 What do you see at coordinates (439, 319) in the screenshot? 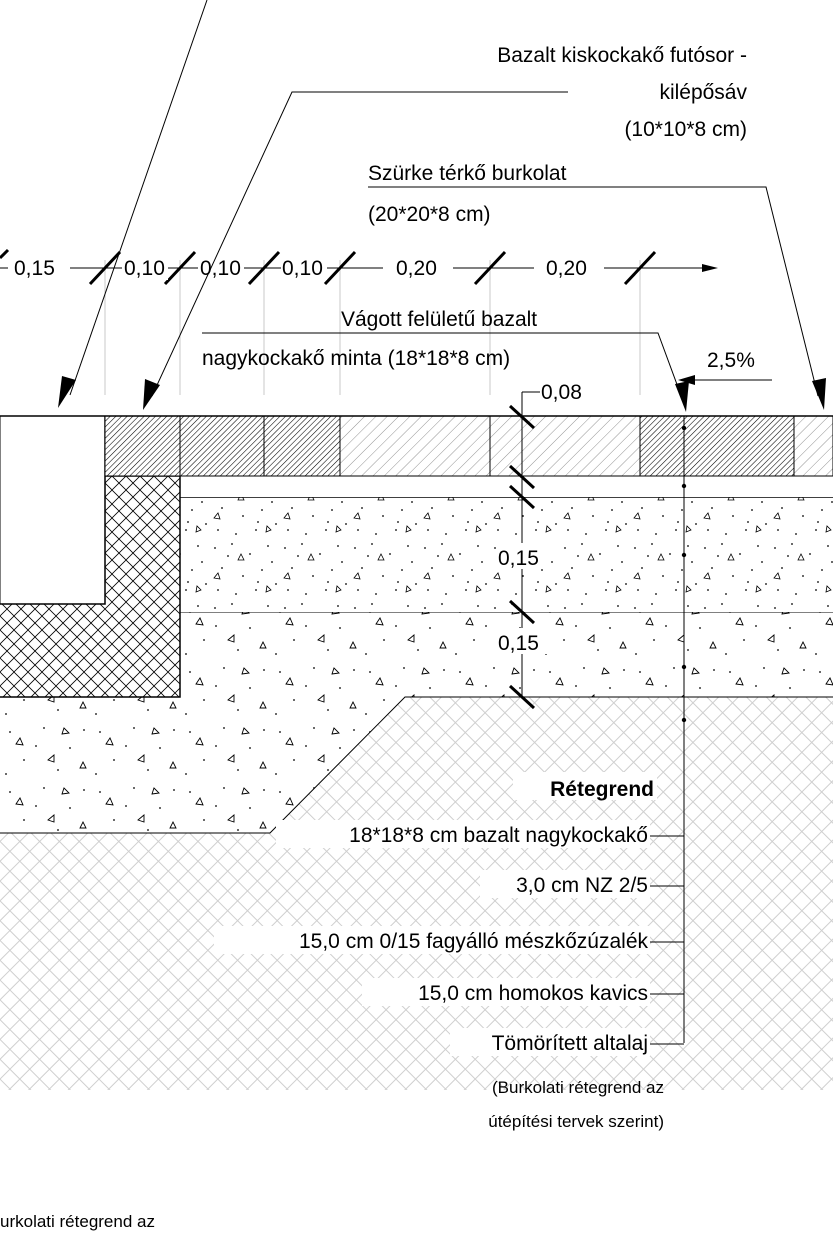
I see `label-nagykocka-1: Vágott felületű bazalt` at bounding box center [439, 319].